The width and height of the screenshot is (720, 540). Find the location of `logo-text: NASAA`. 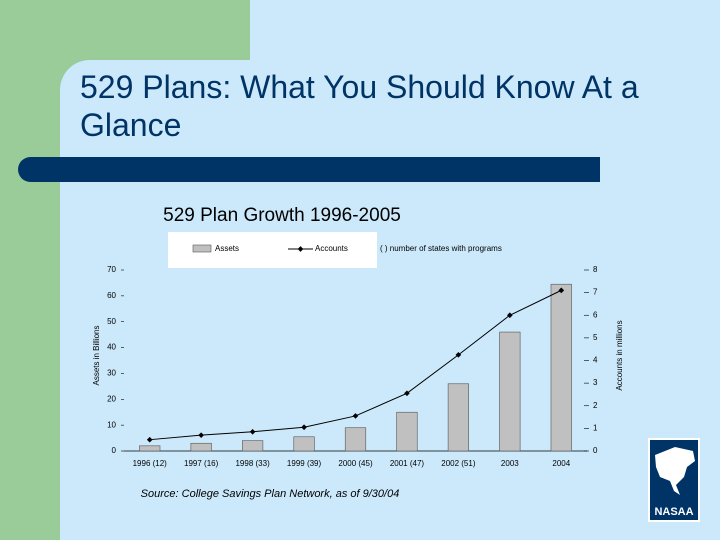

logo-text: NASAA is located at coordinates (673, 512).